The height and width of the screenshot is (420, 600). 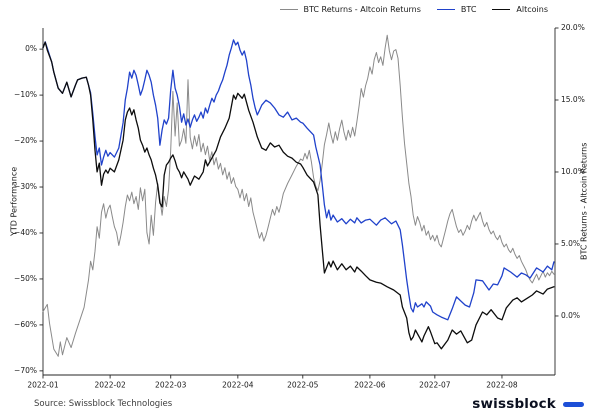 What do you see at coordinates (501, 9) in the screenshot?
I see `altcoins-line-swatch-icon` at bounding box center [501, 9].